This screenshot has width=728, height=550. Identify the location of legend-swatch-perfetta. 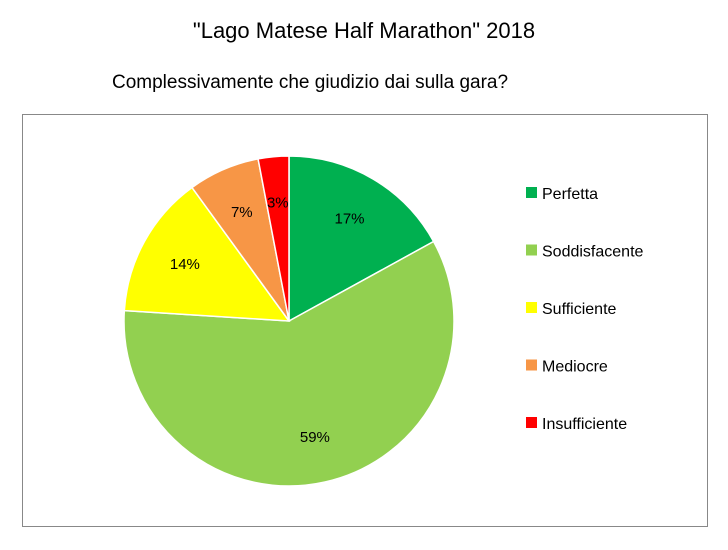
(531, 192).